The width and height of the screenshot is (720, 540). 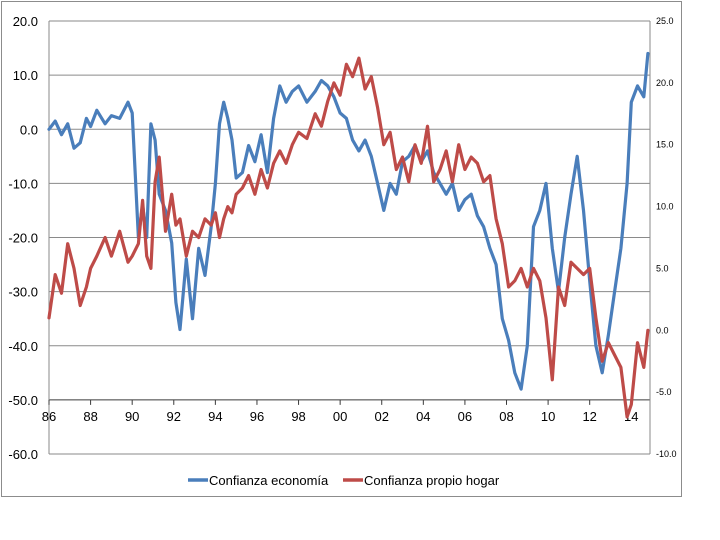 What do you see at coordinates (662, 330) in the screenshot?
I see `y-right-tick-label: 0.0` at bounding box center [662, 330].